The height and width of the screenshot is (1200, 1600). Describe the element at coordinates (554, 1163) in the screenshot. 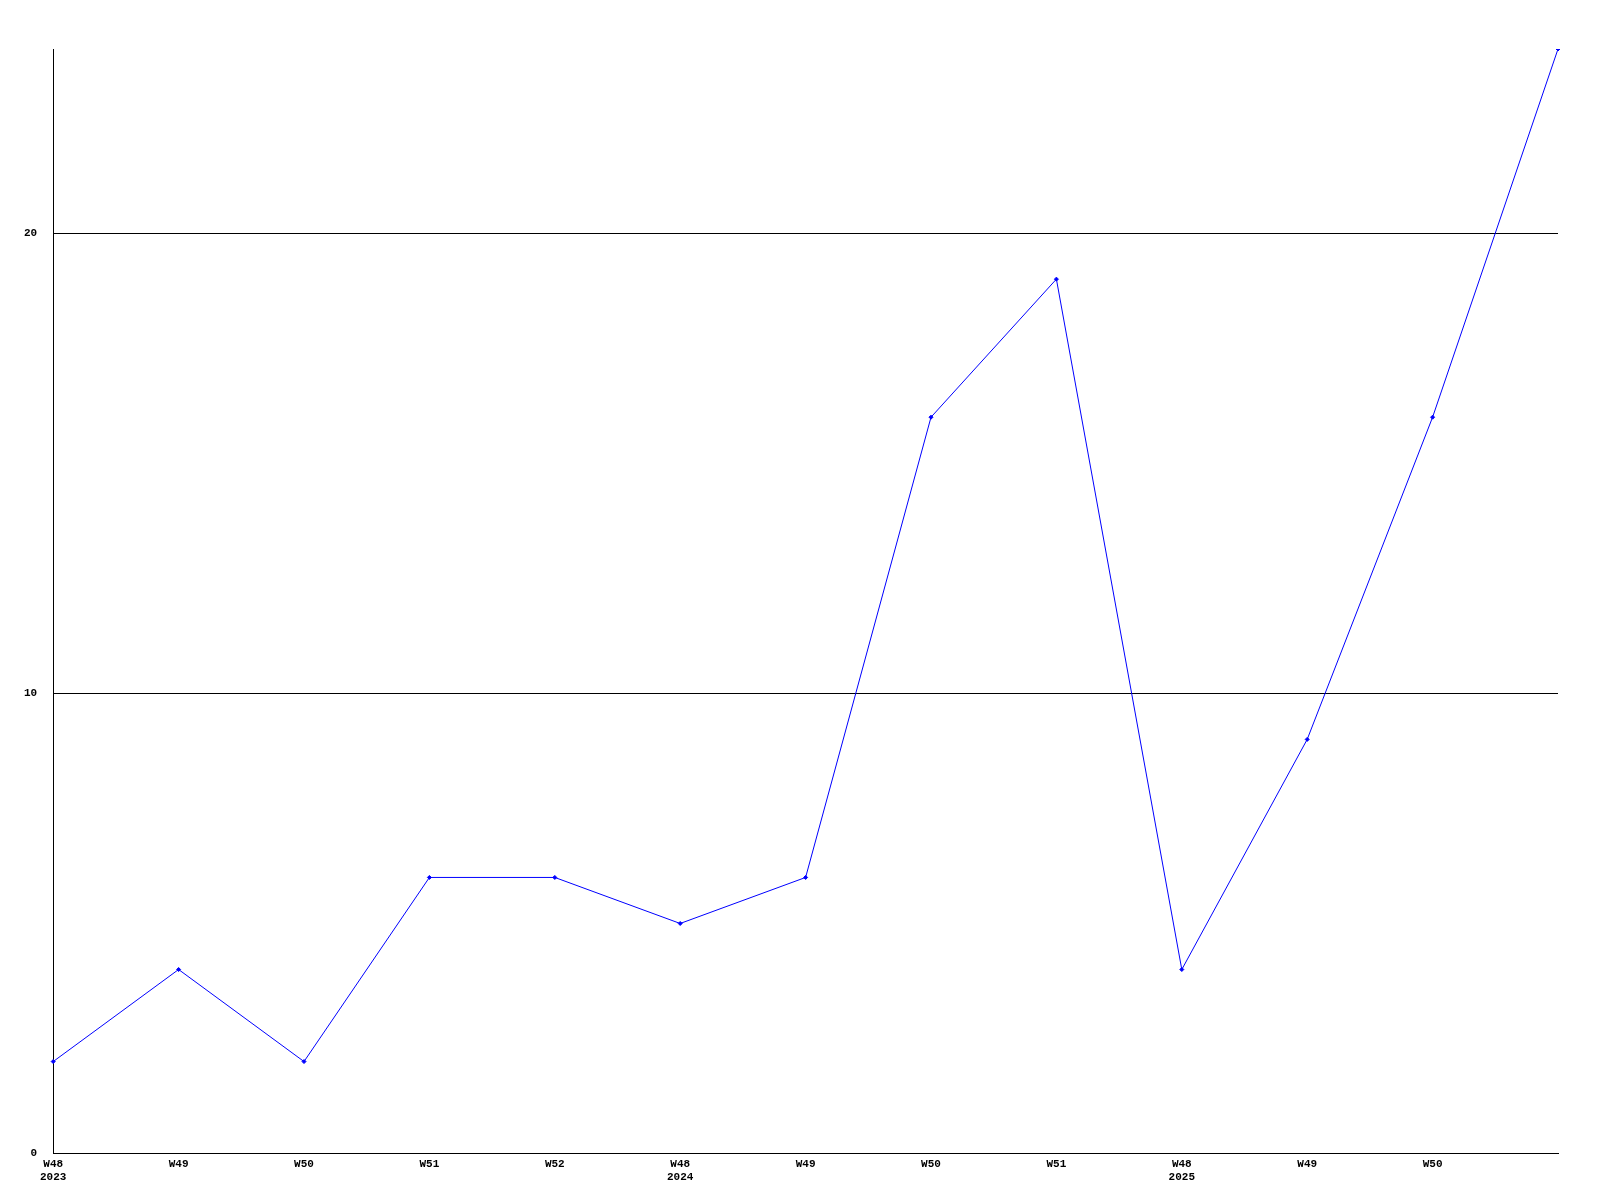

I see `x-tick-label: W52` at that location.